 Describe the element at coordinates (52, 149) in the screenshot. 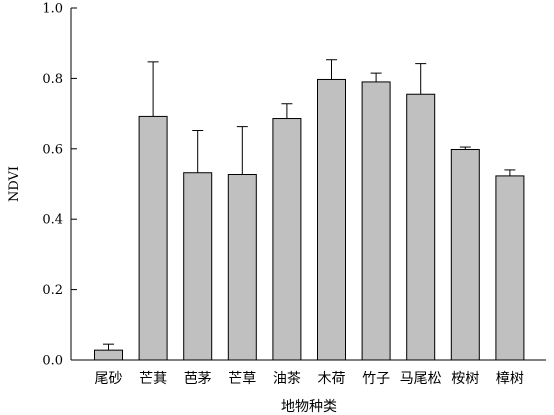

I see `y-tick-label: 0.6` at that location.